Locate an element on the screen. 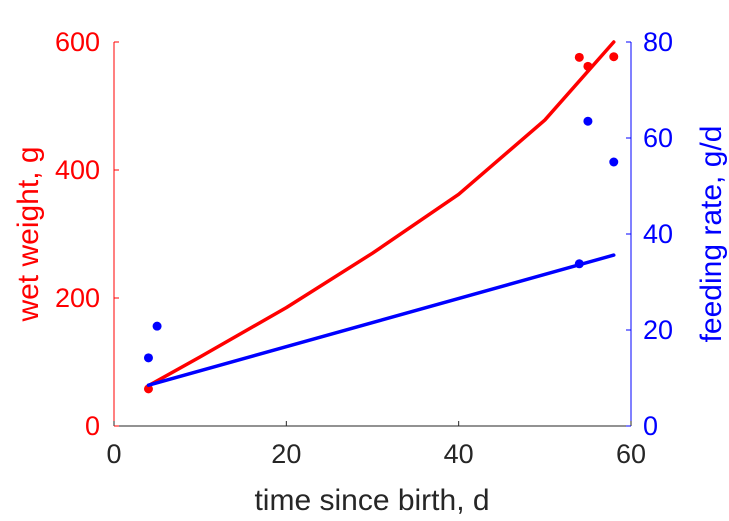 The height and width of the screenshot is (521, 729). y-left-axis-label: wet weight, g is located at coordinates (28, 234).